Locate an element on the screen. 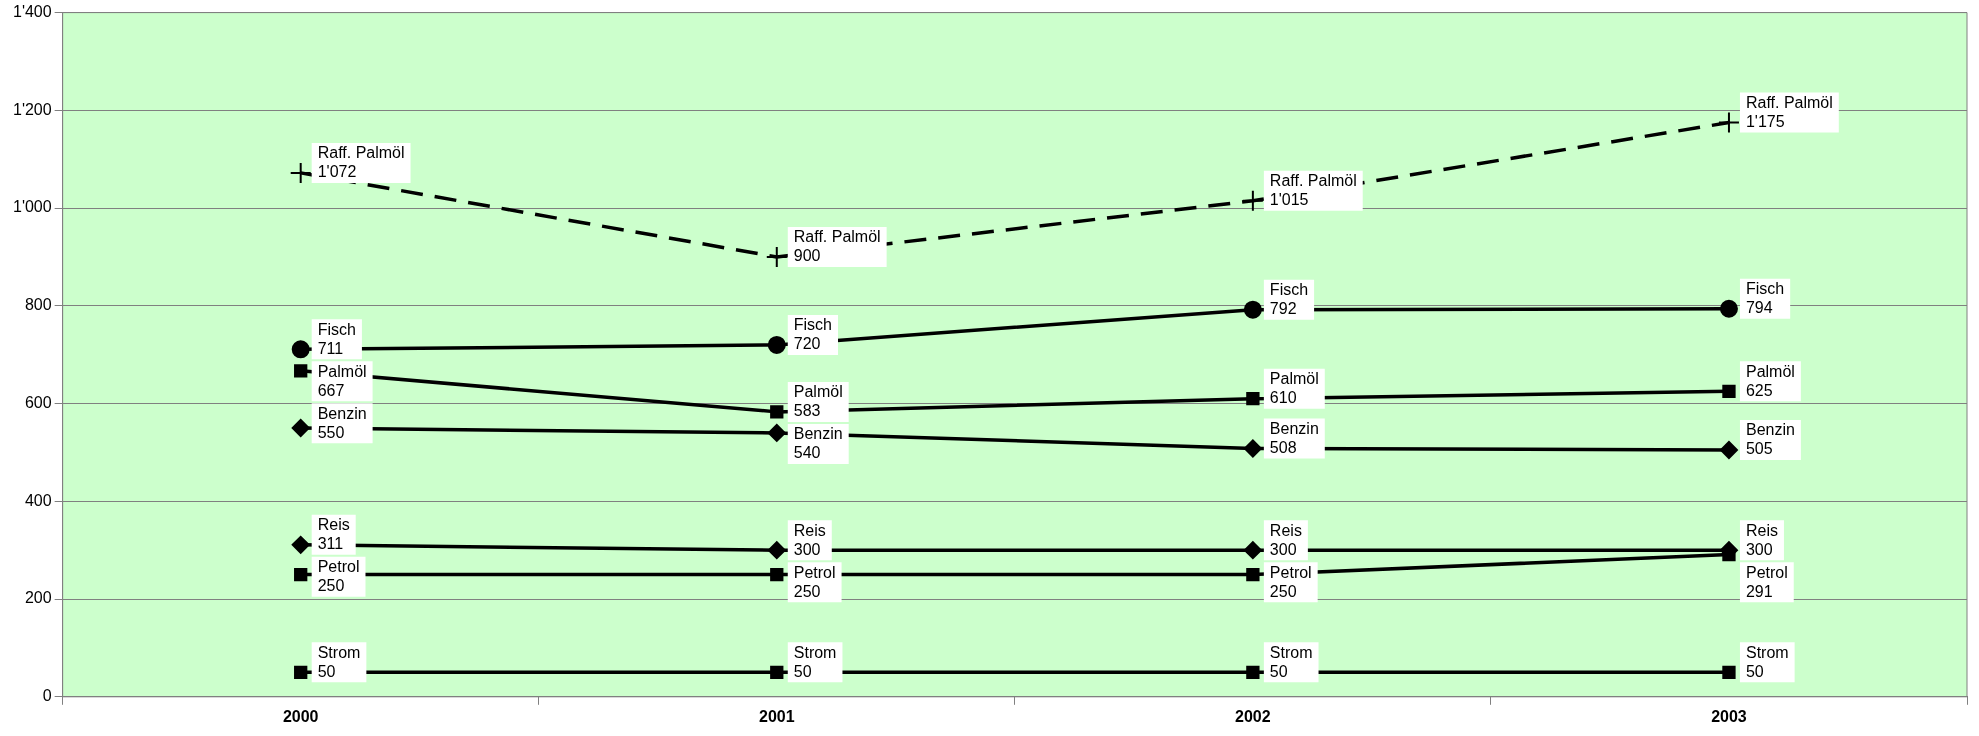 The height and width of the screenshot is (736, 1979). data-label: 311 is located at coordinates (330, 544).